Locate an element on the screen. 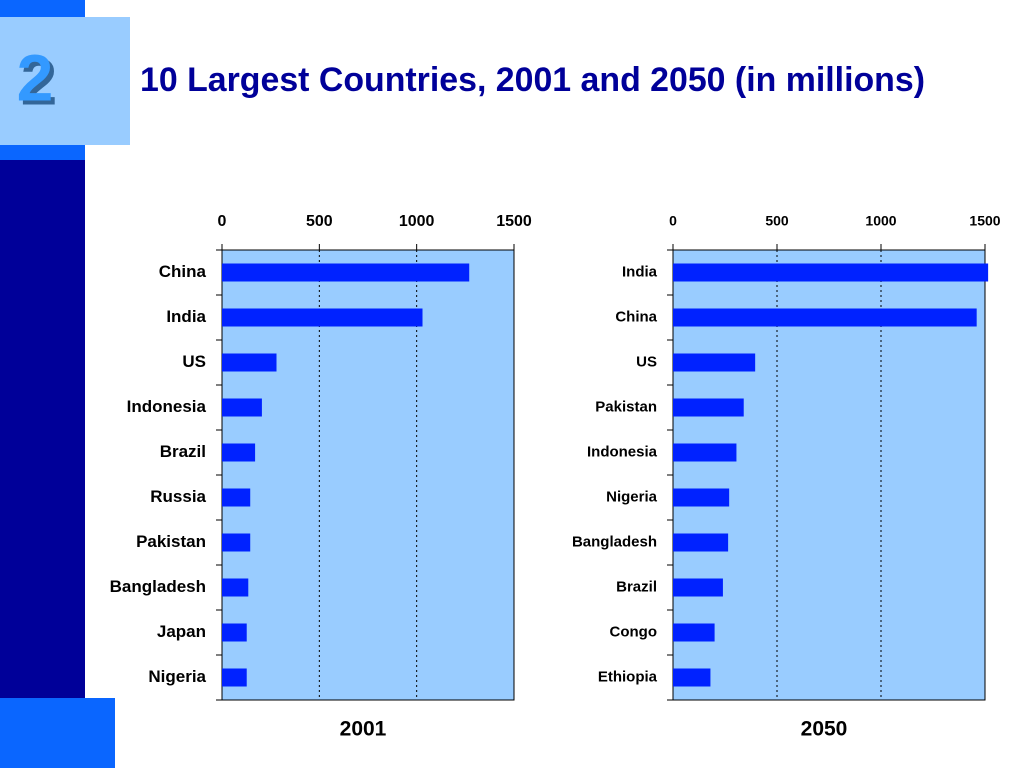  x-axis-label: 2001 is located at coordinates (363, 729).